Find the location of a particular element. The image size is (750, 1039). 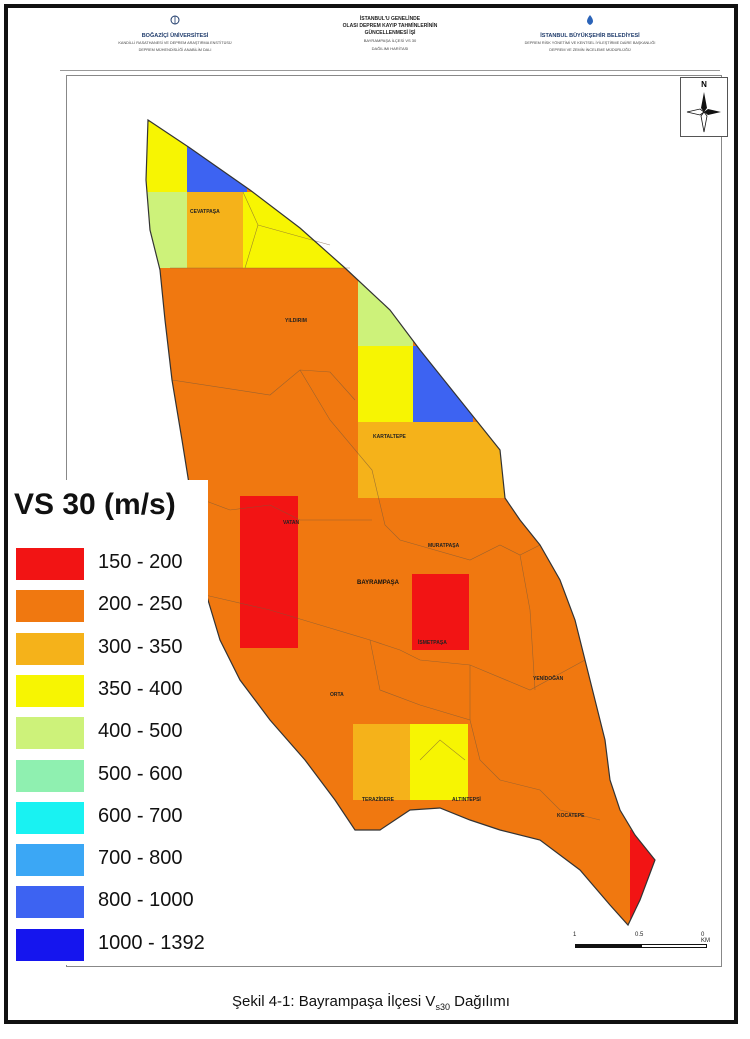

legend-item: 500 - 600 is located at coordinates (116, 775).